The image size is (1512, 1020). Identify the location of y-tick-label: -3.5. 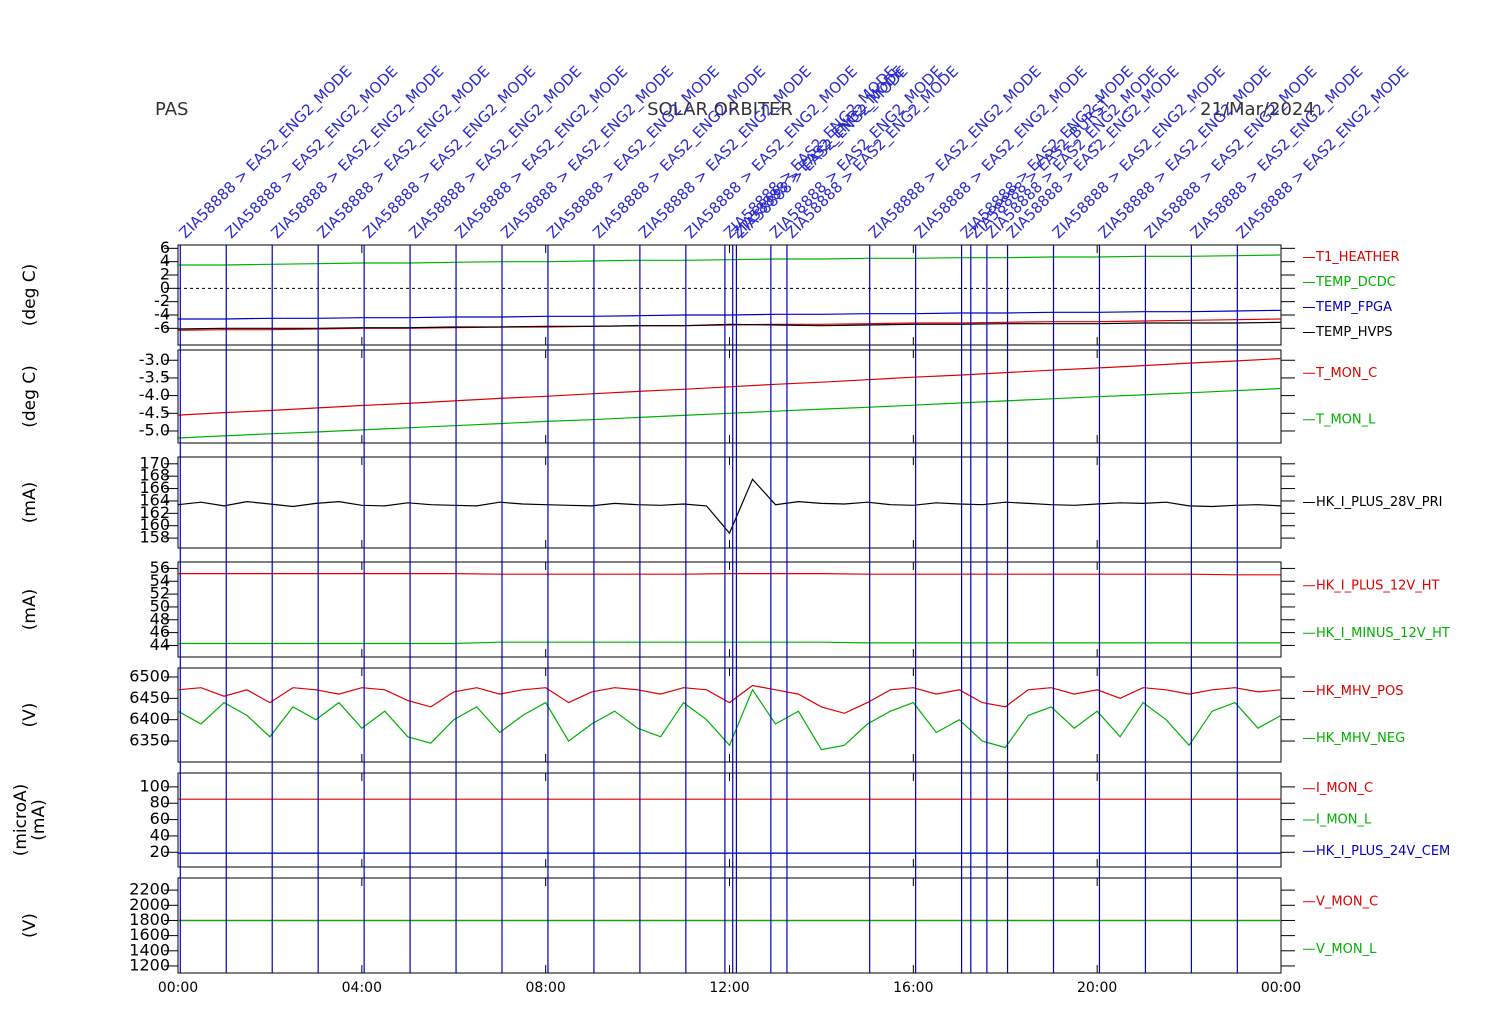
(154, 376).